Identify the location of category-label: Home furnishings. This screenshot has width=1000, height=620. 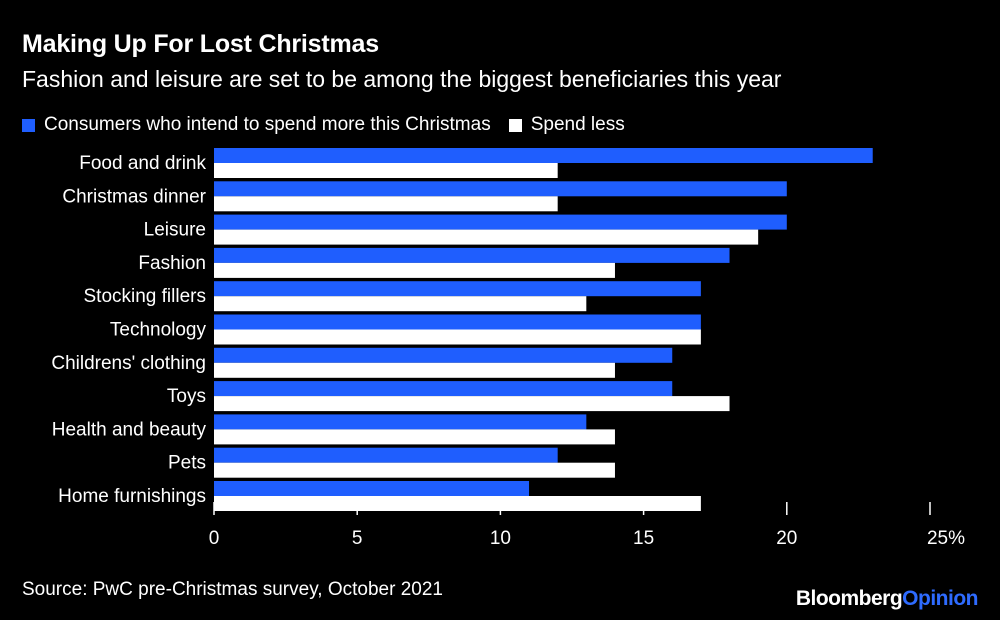
(132, 496).